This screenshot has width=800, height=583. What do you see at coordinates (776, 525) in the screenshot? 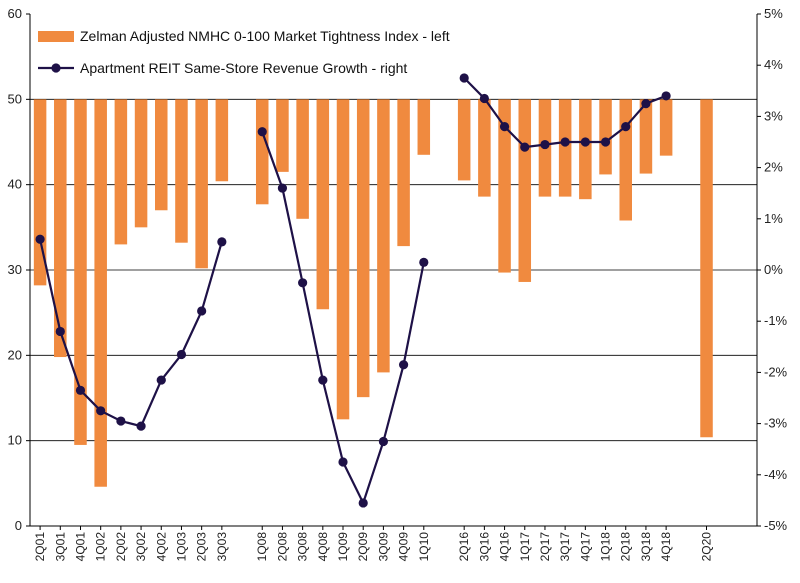
I see `right-tick-label: -5%` at bounding box center [776, 525].